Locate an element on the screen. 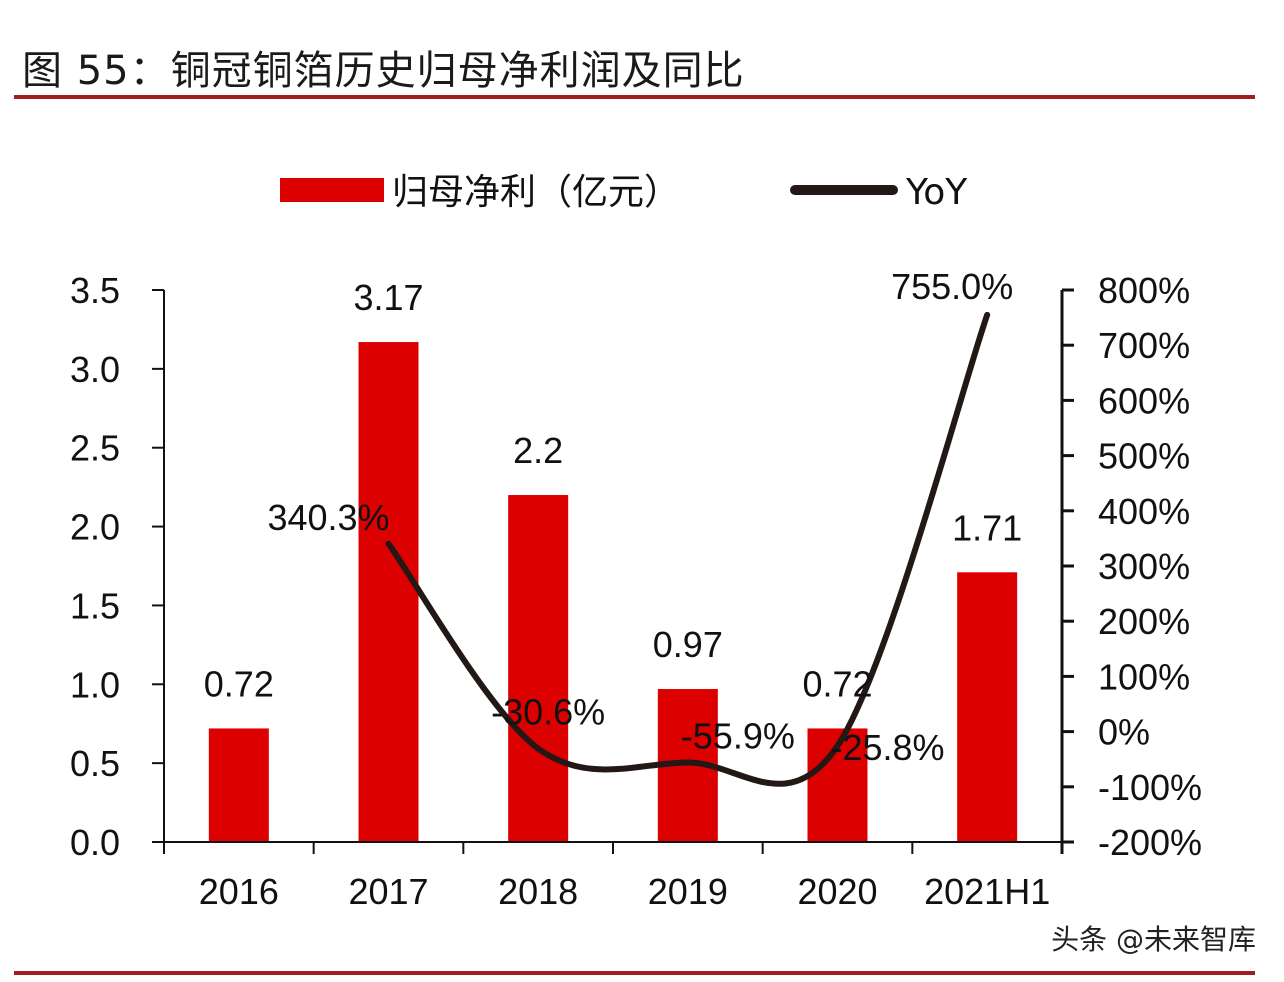  yoy-value-label: 755.0% is located at coordinates (952, 286).